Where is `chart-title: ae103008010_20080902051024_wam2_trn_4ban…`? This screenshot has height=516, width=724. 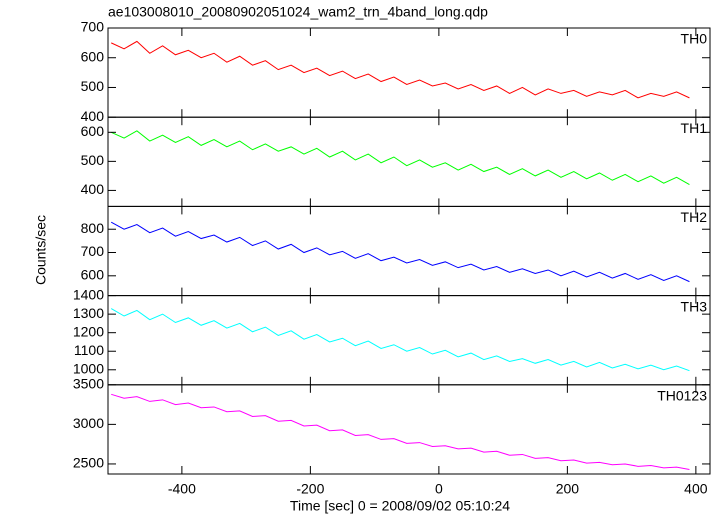 chart-title: ae103008010_20080902051024_wam2_trn_4ban… is located at coordinates (298, 12).